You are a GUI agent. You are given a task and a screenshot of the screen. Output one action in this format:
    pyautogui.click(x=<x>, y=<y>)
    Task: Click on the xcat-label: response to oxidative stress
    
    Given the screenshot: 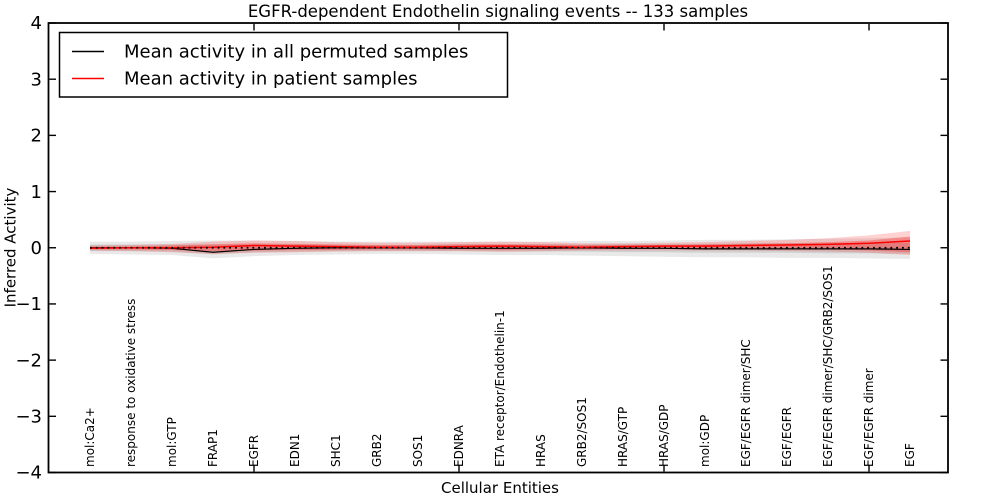 What is the action you would take?
    pyautogui.click(x=131, y=383)
    